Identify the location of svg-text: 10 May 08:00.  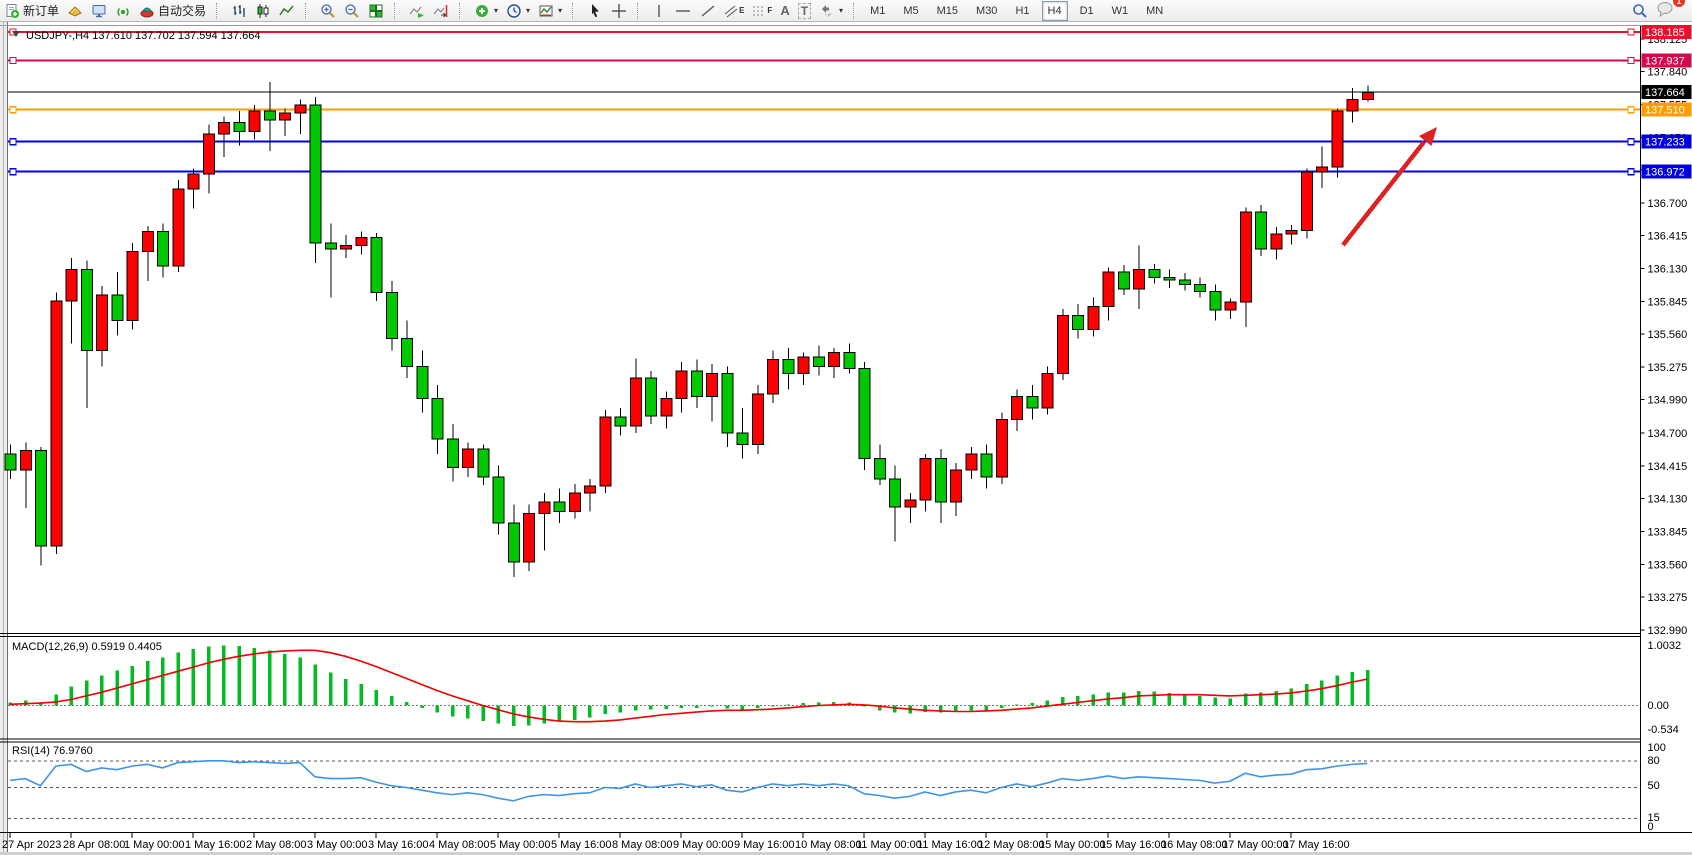
(828, 845).